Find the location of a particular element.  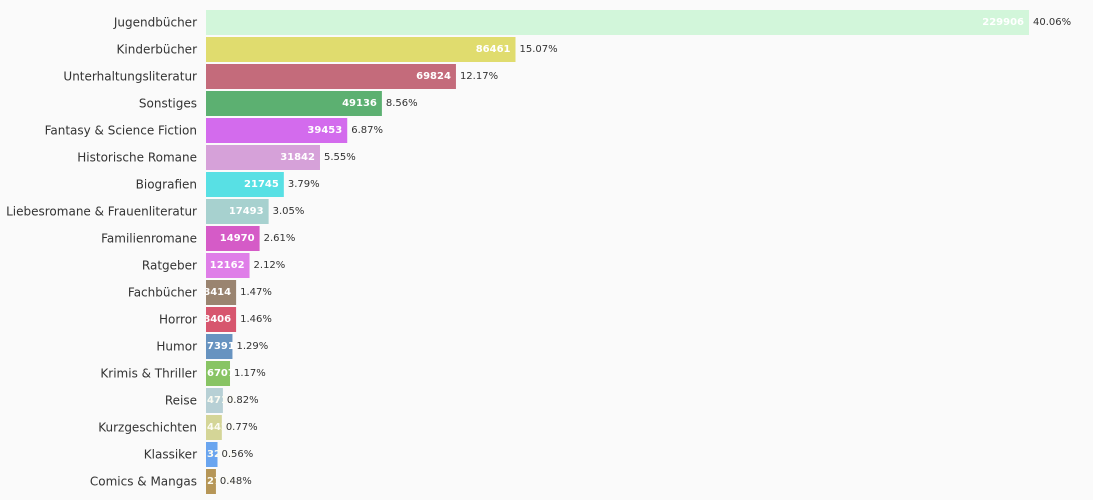

value-label: 8406 is located at coordinates (217, 319).